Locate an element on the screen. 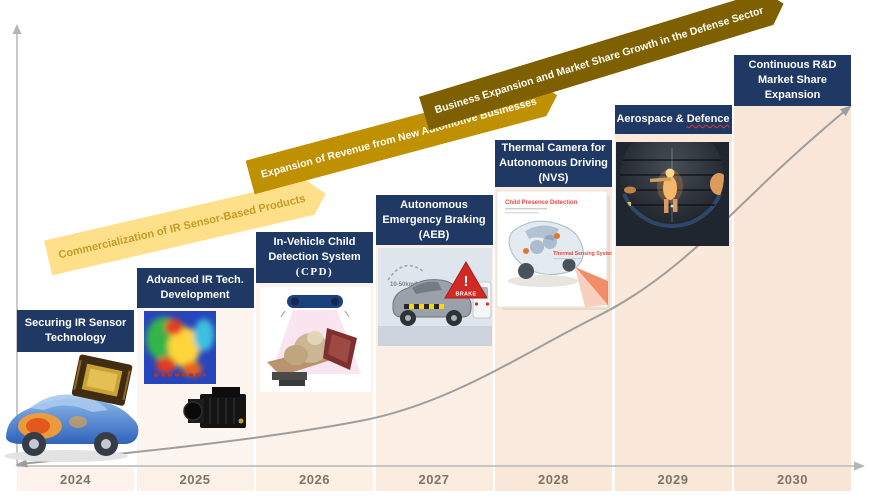 The width and height of the screenshot is (871, 503). test-car-hub-rear is located at coordinates (454, 318).